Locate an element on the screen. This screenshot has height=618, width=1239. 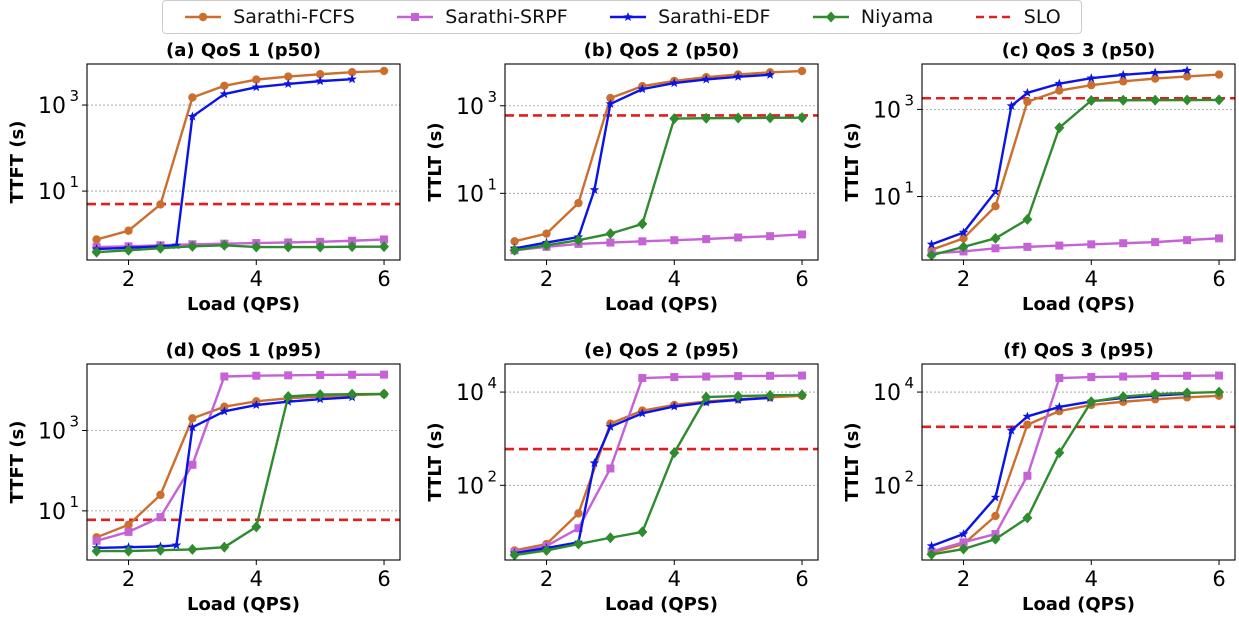
chart-title: (f) QoS 3 (p95) is located at coordinates (1078, 350).